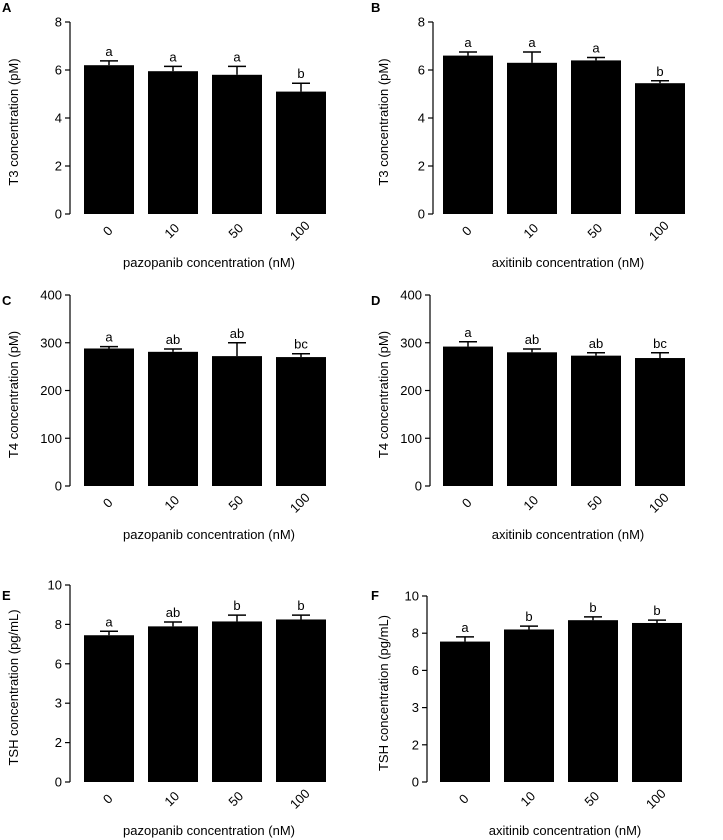 This screenshot has height=840, width=723. Describe the element at coordinates (58, 703) in the screenshot. I see `y-tick-label: 3` at that location.